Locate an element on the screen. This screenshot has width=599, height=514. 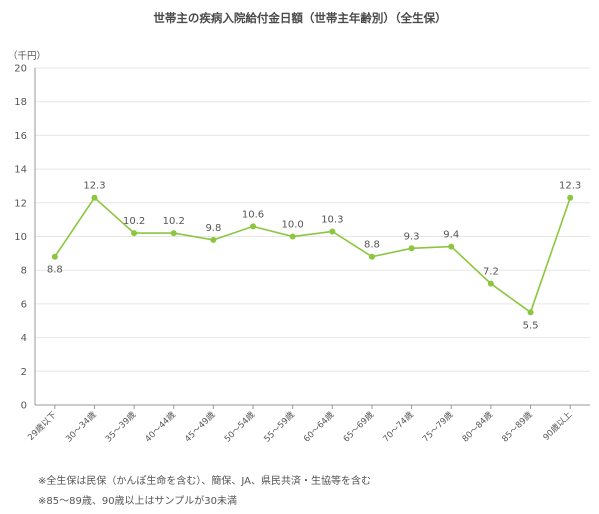
y-tick-label: 8 is located at coordinates (24, 271).